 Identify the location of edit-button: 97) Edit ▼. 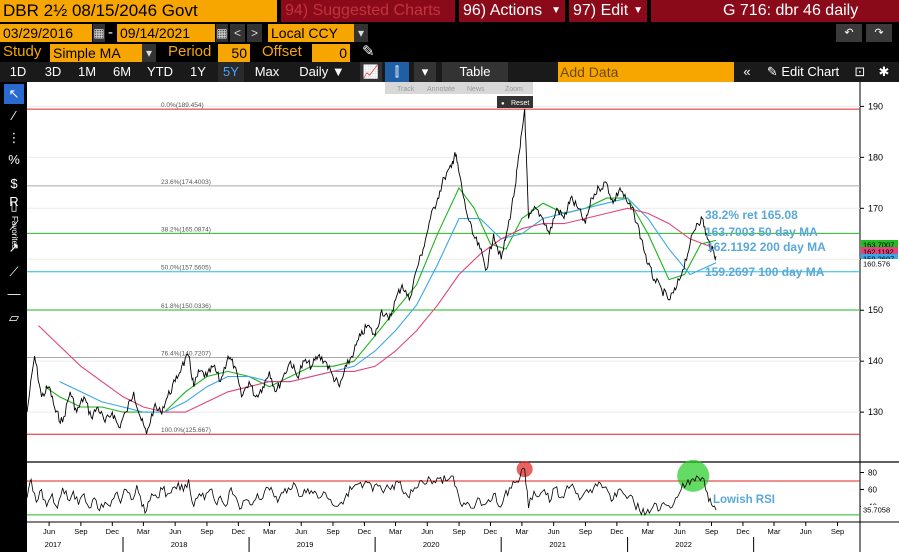
(608, 11).